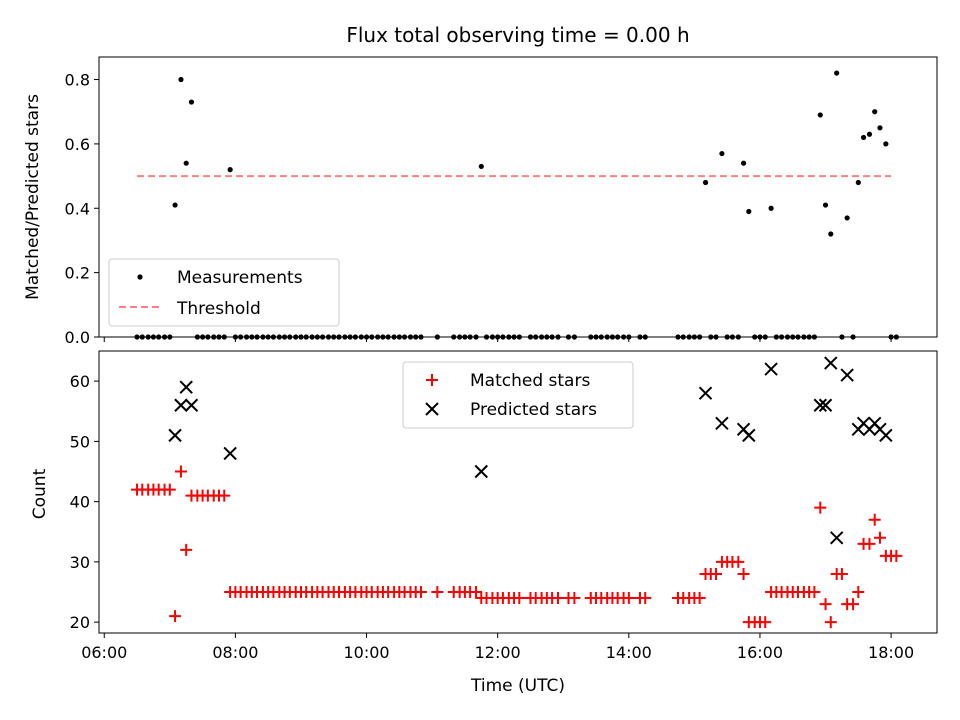 Image resolution: width=960 pixels, height=720 pixels. What do you see at coordinates (498, 652) in the screenshot?
I see `bottom-x-tick-label: 12:00` at bounding box center [498, 652].